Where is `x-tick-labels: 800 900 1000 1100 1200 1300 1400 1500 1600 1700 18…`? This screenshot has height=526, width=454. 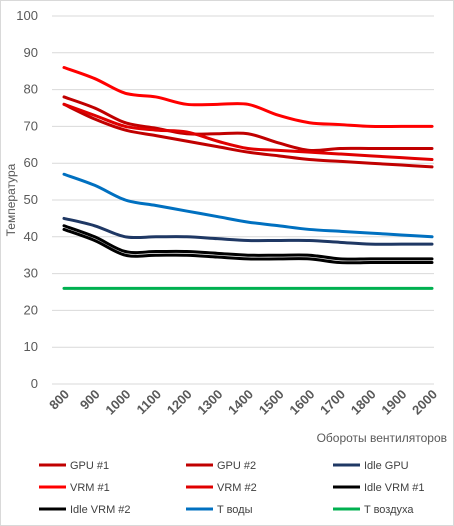 x-tick-labels: 800 900 1000 1100 1200 1300 1400 1500 1600 1700 18… is located at coordinates (243, 402).